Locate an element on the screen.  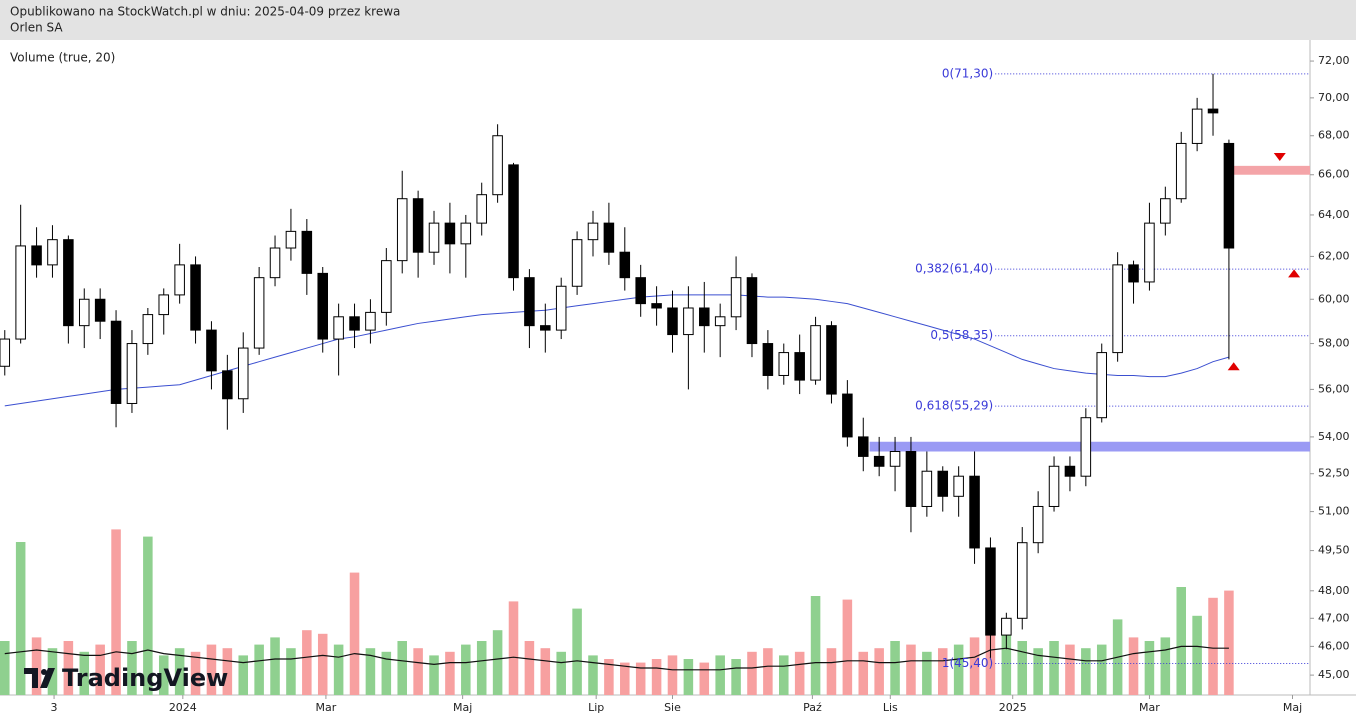
x-tick-label: 2024 is located at coordinates (183, 707).